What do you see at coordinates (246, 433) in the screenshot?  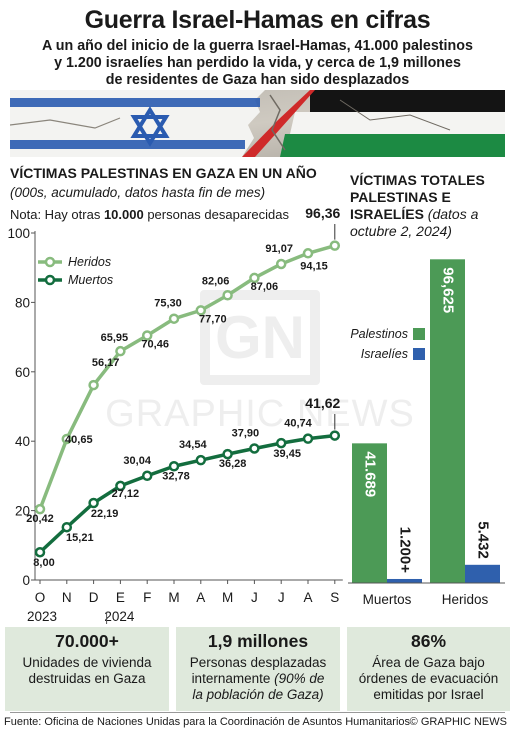 I see `data-label: 37,90` at bounding box center [246, 433].